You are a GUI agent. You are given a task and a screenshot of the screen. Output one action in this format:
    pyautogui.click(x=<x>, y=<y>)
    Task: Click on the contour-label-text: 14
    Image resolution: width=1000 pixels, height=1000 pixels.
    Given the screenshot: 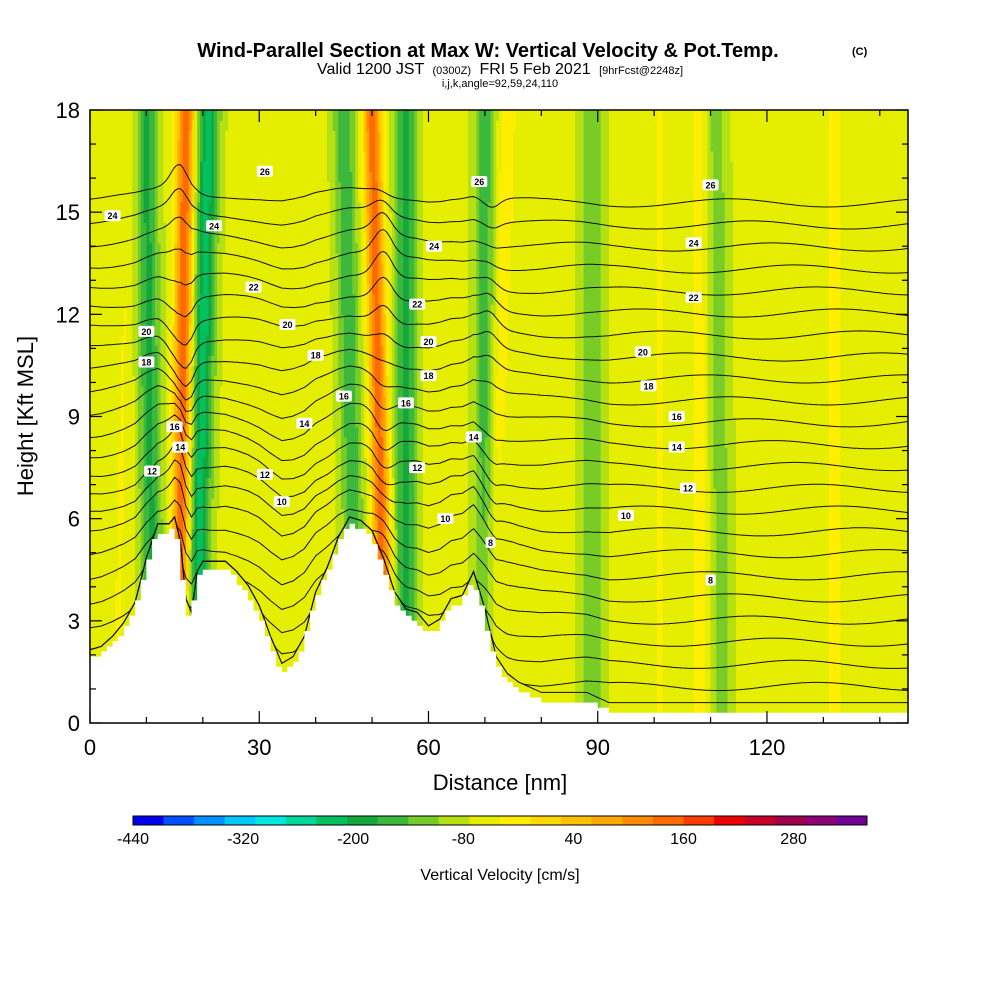 What is the action you would take?
    pyautogui.click(x=180, y=448)
    